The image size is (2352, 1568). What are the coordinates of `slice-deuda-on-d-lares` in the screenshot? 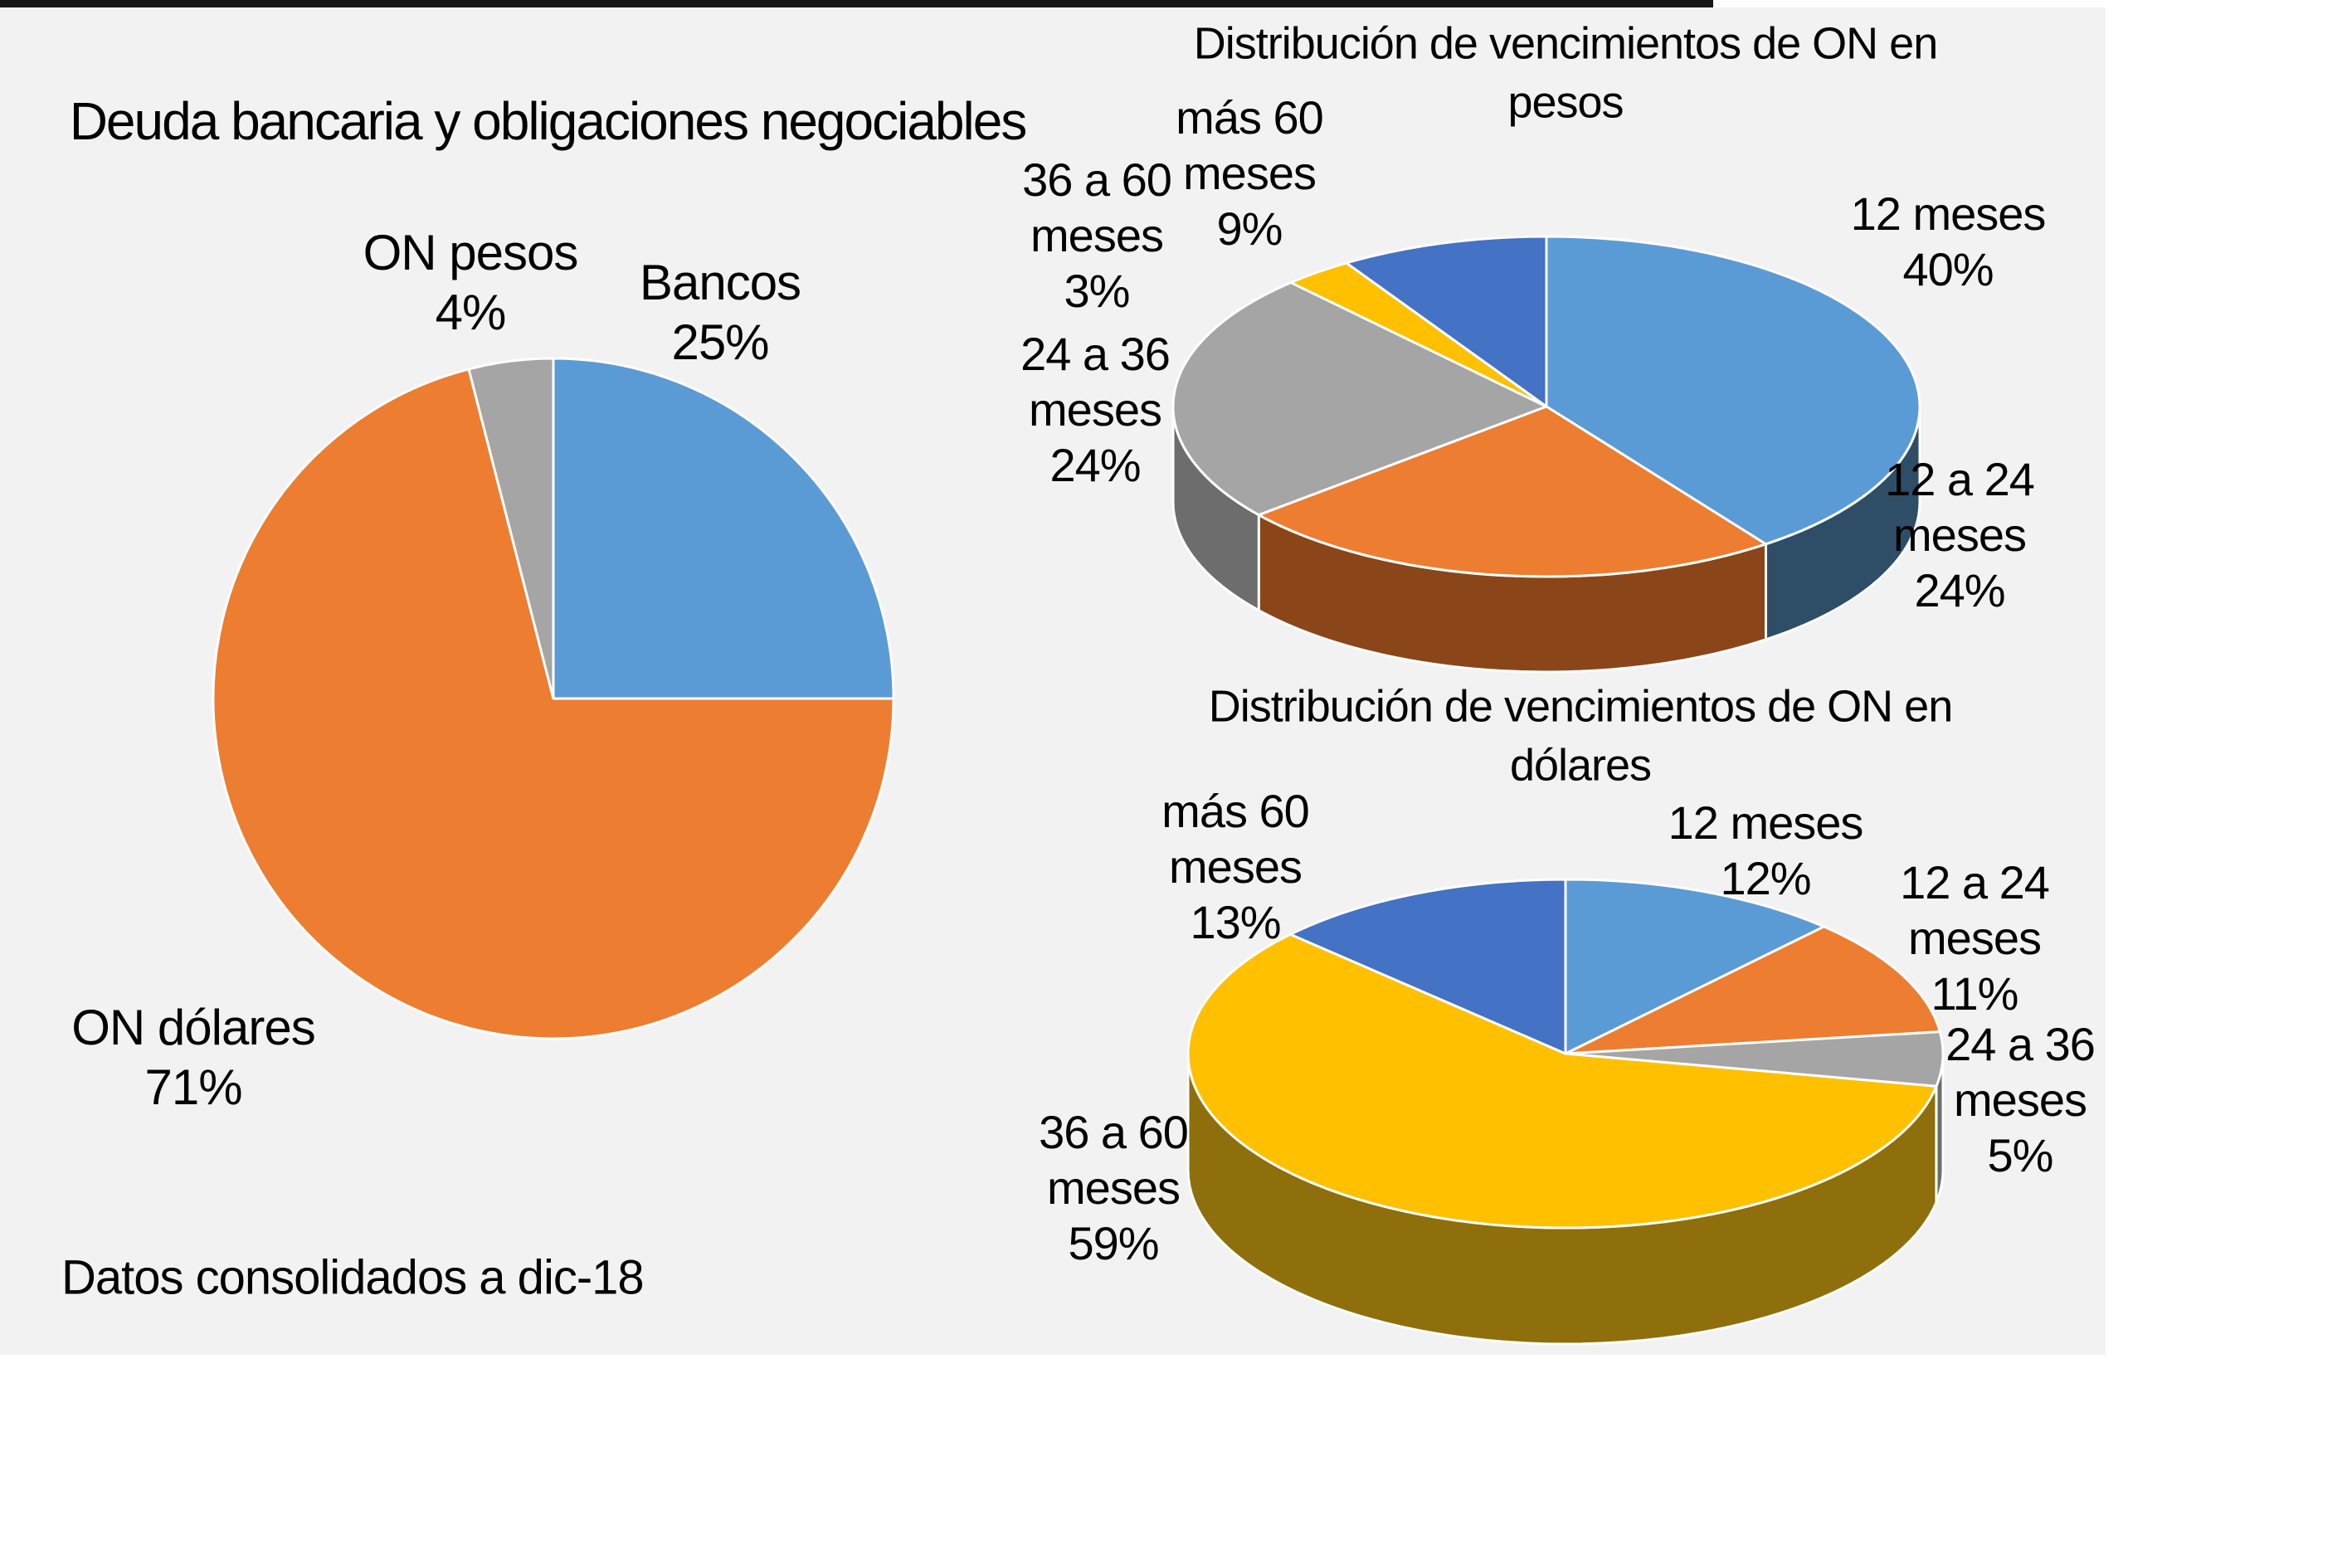 It's located at (553, 704).